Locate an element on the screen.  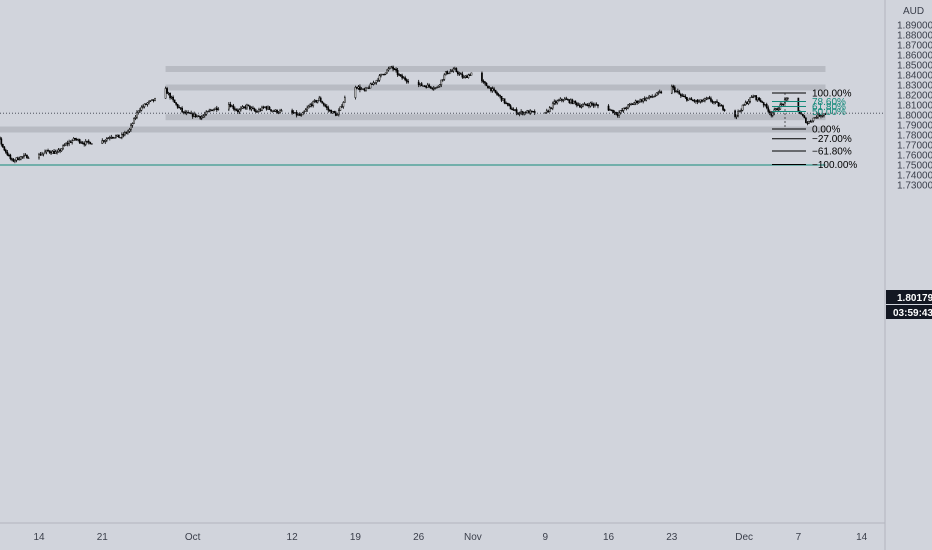
currency-label: AUD is located at coordinates (913, 11).